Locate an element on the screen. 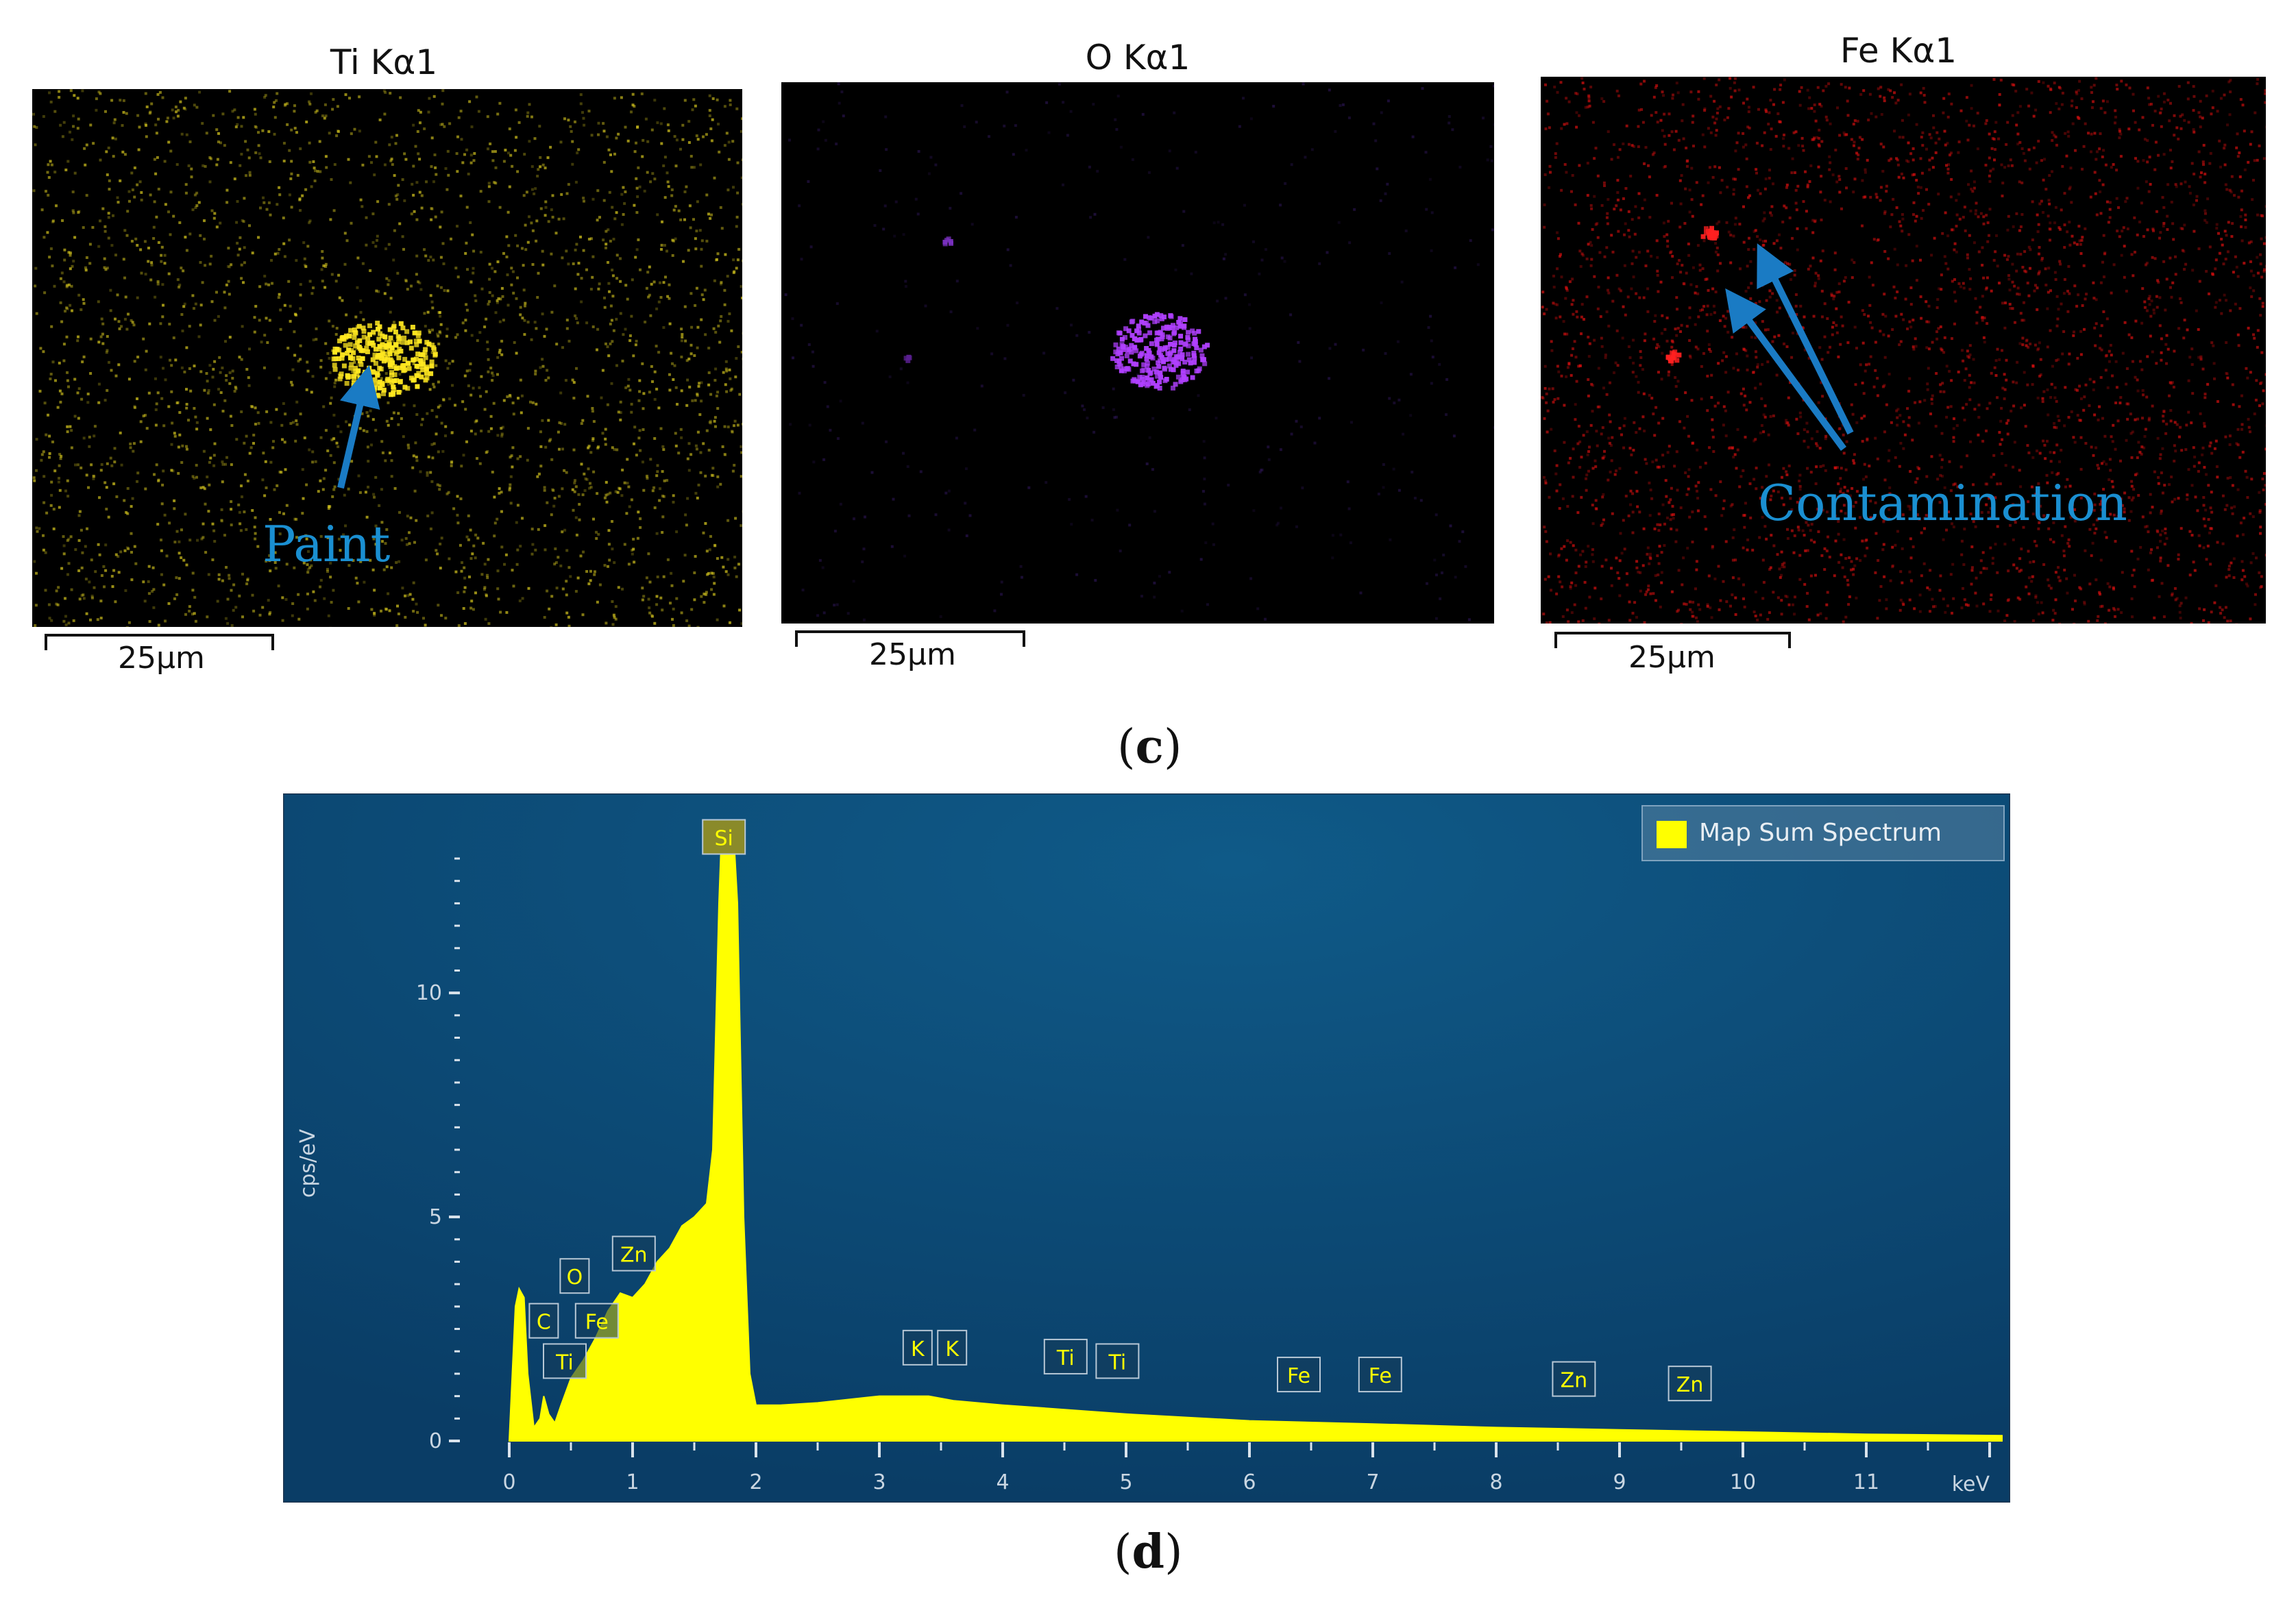 The image size is (2296, 1604). scale-bar-o is located at coordinates (910, 638).